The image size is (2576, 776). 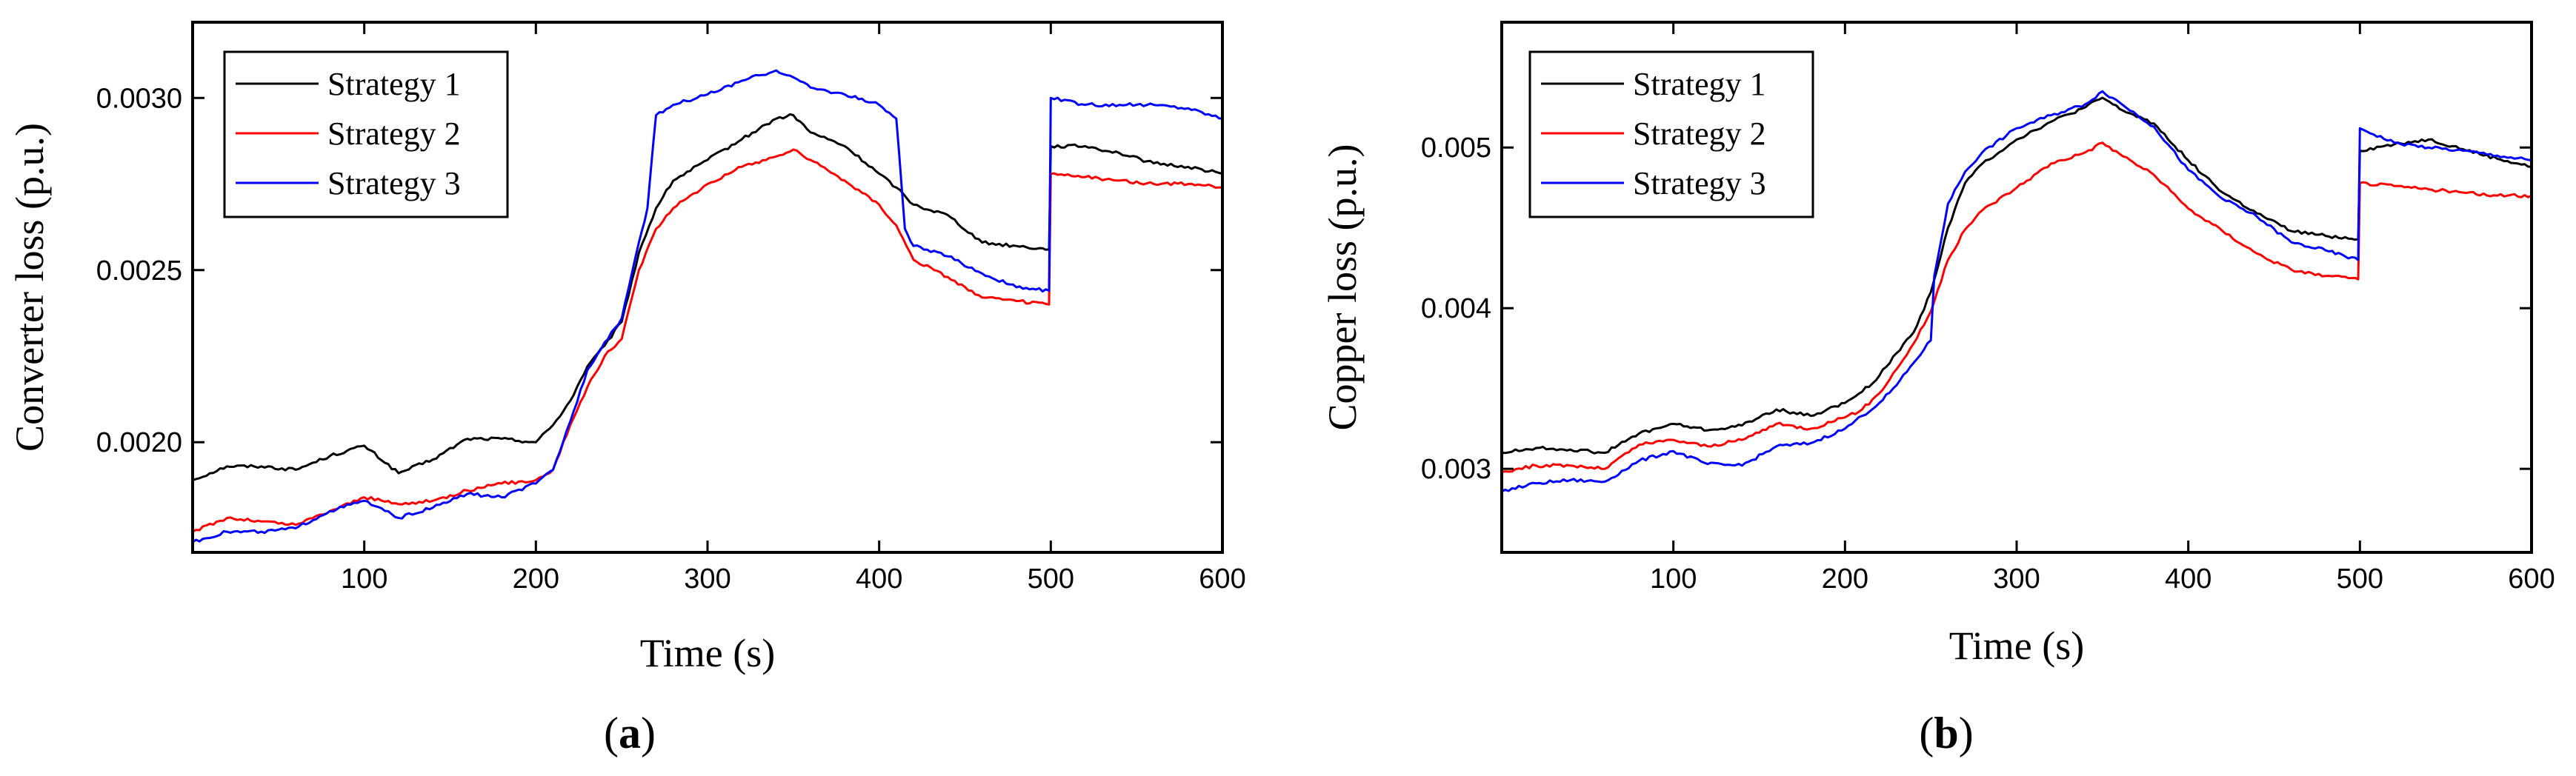 What do you see at coordinates (2531, 579) in the screenshot?
I see `panel-b-x-tick-label: 600` at bounding box center [2531, 579].